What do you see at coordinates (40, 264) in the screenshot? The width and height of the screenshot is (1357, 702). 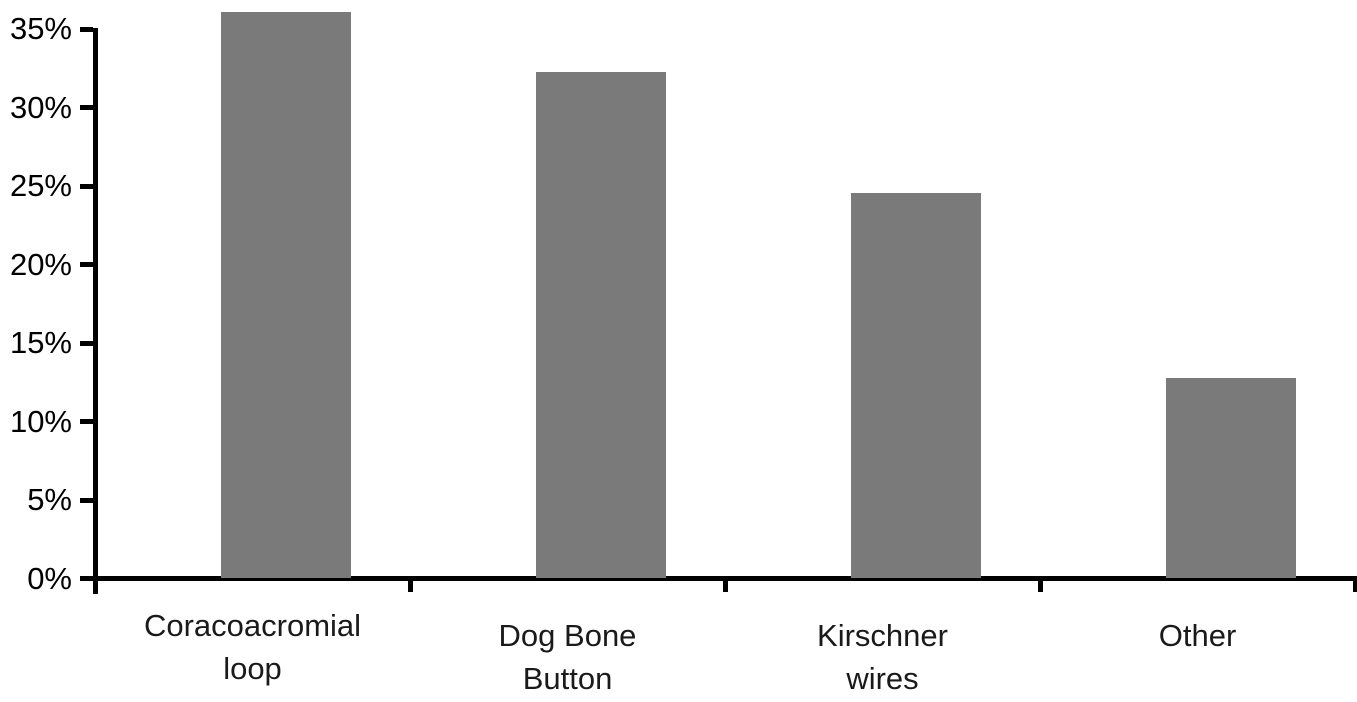 I see `y-tick-label: 20%` at bounding box center [40, 264].